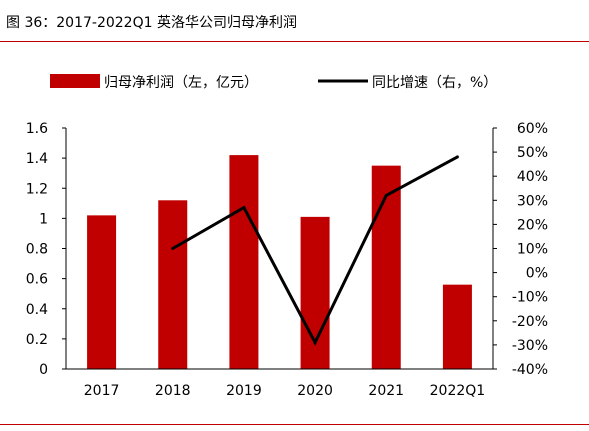 The image size is (589, 431). What do you see at coordinates (102, 292) in the screenshot?
I see `bar-2017` at bounding box center [102, 292].